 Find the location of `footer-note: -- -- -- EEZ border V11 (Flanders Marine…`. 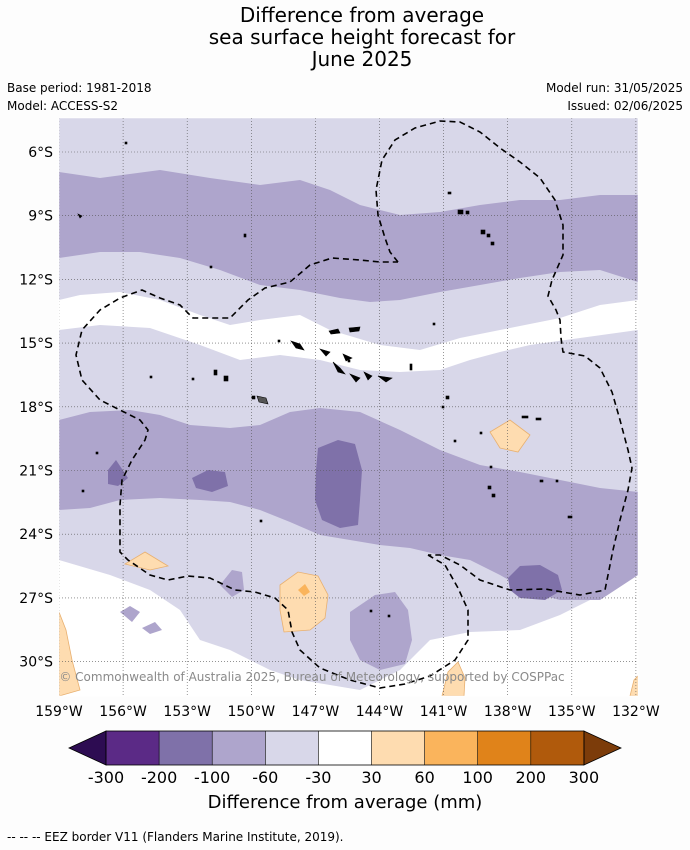

footer-note: -- -- -- EEZ border V11 (Flanders Marine… is located at coordinates (175, 837).